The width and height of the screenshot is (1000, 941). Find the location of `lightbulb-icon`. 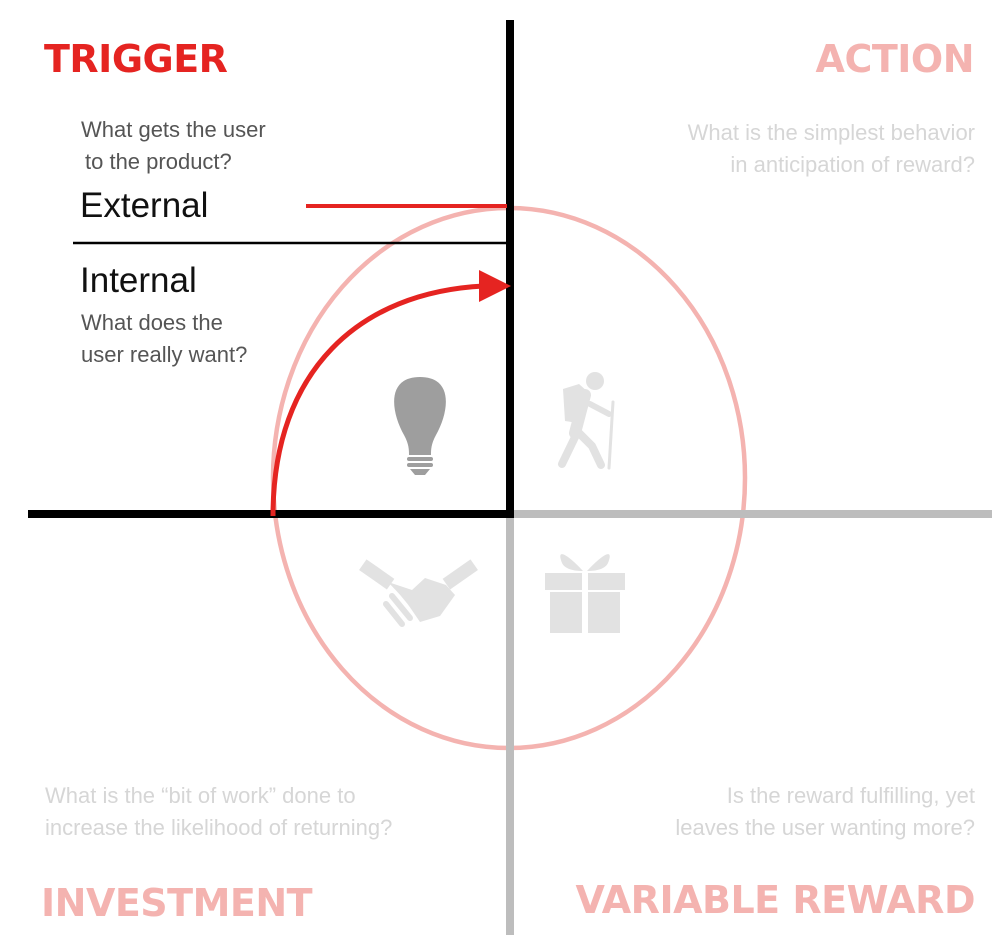

lightbulb-icon is located at coordinates (420, 426).